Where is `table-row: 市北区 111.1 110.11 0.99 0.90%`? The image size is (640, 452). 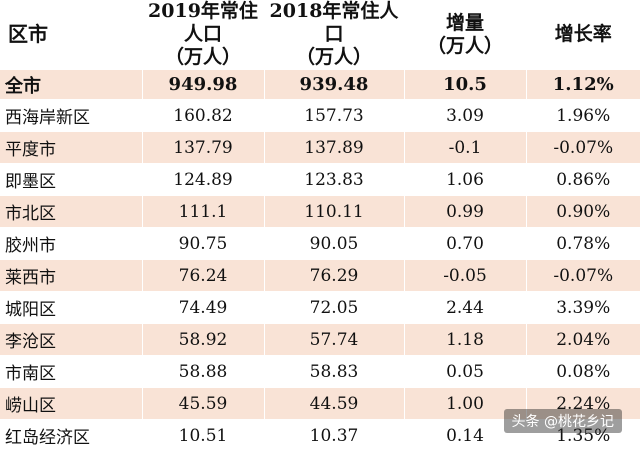
table-row: 市北区 111.1 110.11 0.99 0.90% is located at coordinates (320, 211).